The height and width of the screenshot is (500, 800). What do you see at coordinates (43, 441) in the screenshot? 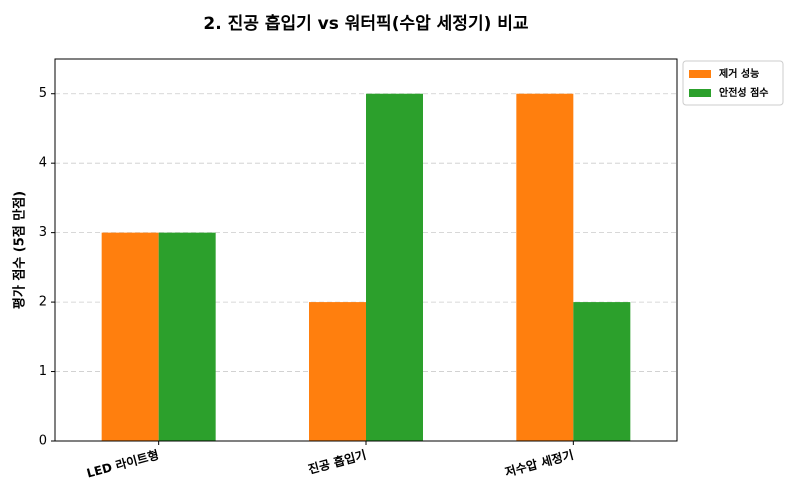
I see `y-tick-label: 0` at bounding box center [43, 441].